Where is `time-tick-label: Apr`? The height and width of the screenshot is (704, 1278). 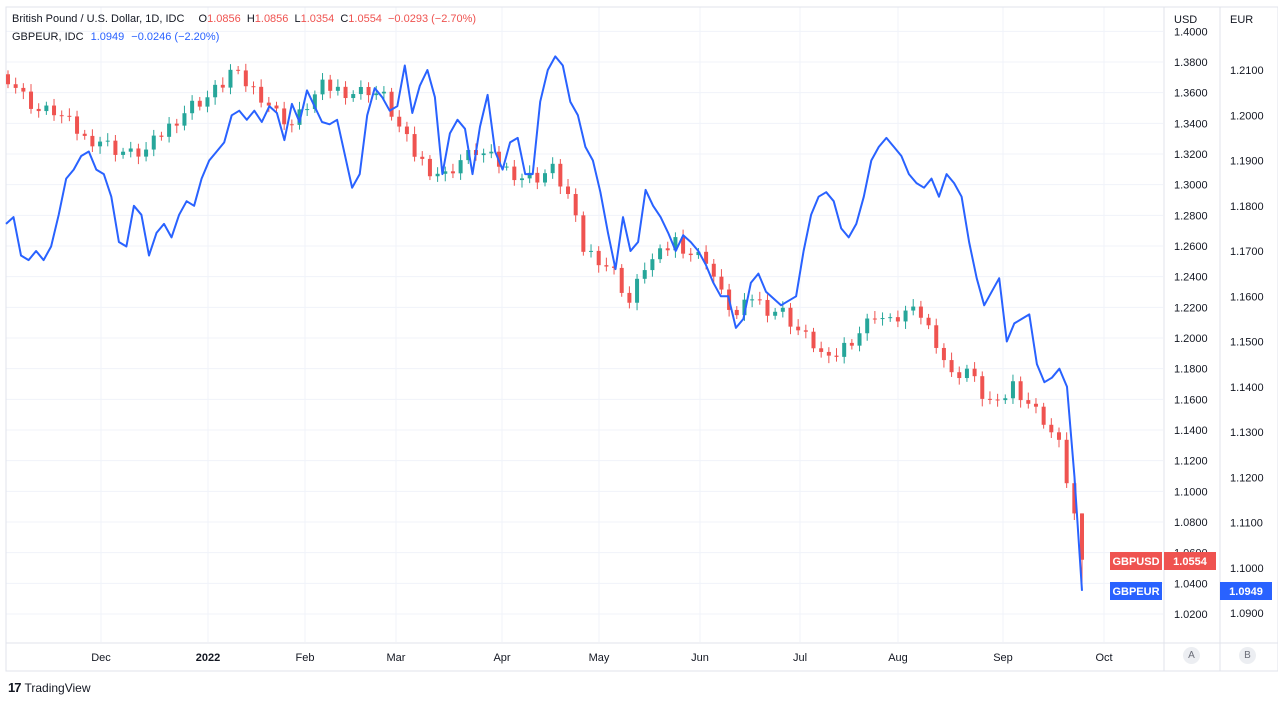 time-tick-label: Apr is located at coordinates (501, 658).